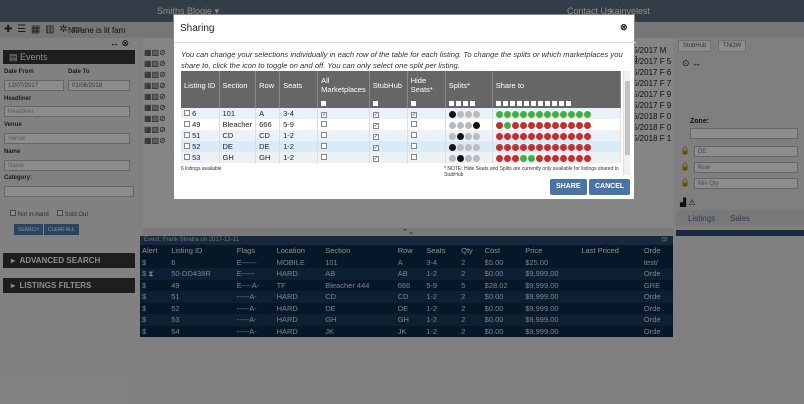  I want to click on col-alert: Alert, so click(150, 251).